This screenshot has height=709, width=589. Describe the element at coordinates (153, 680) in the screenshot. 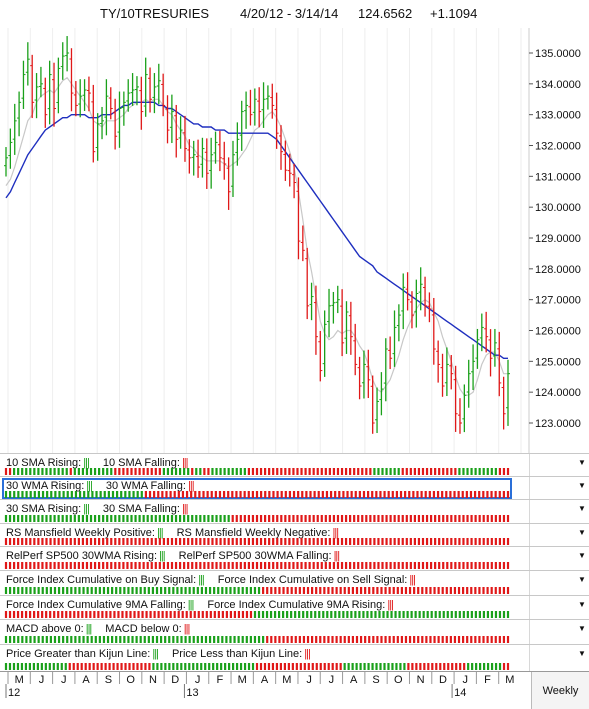

I see `month-label: N` at that location.